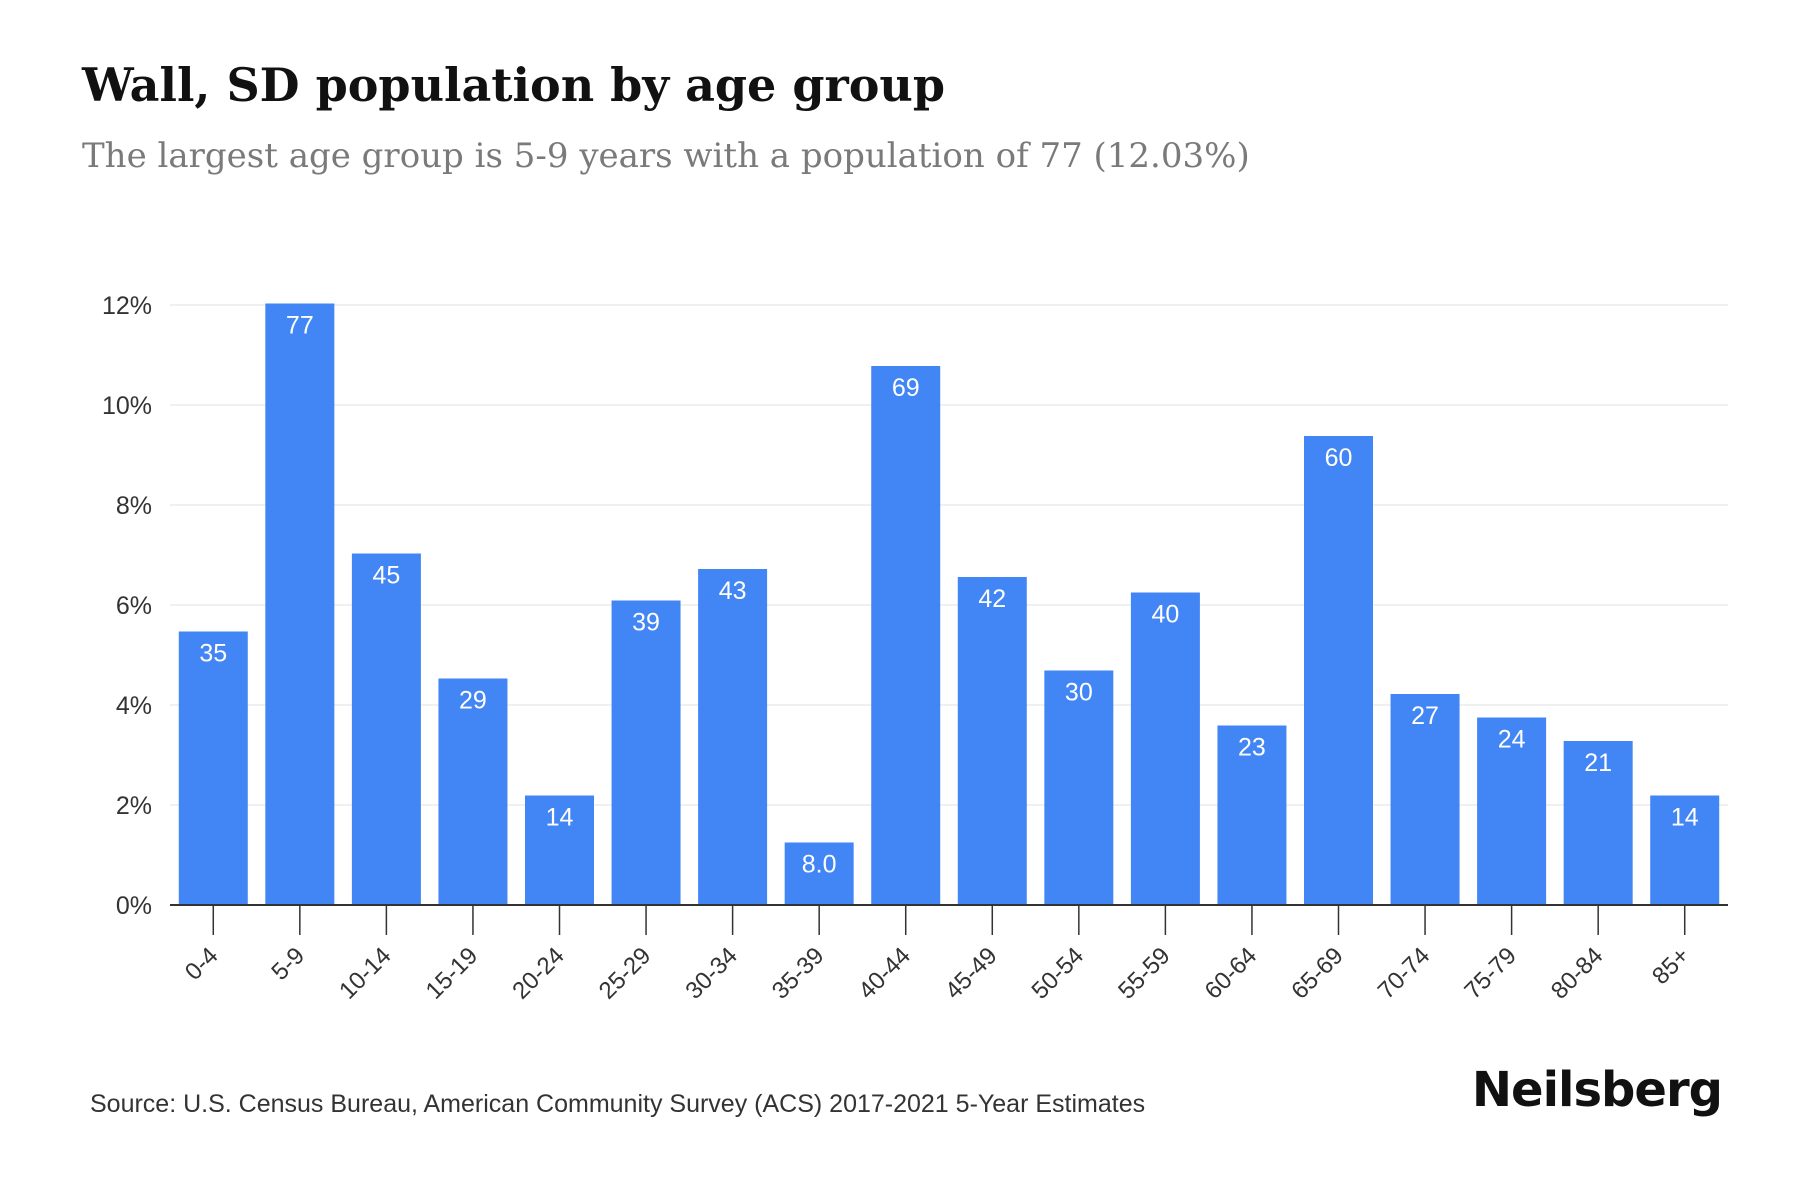 The height and width of the screenshot is (1200, 1800). I want to click on bar-value-label: 27, so click(1425, 716).